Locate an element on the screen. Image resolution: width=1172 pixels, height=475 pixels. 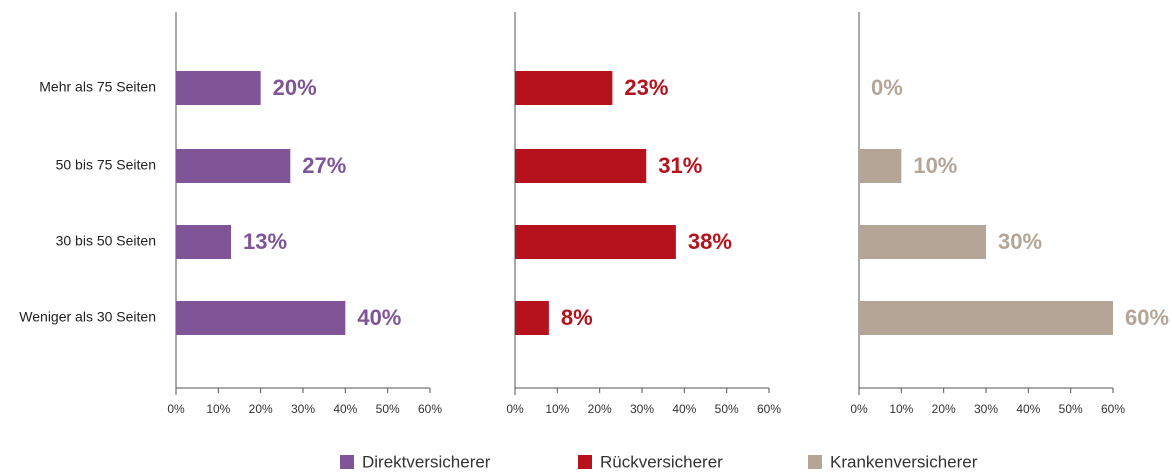
legend-label: Direktversicherer is located at coordinates (426, 461).